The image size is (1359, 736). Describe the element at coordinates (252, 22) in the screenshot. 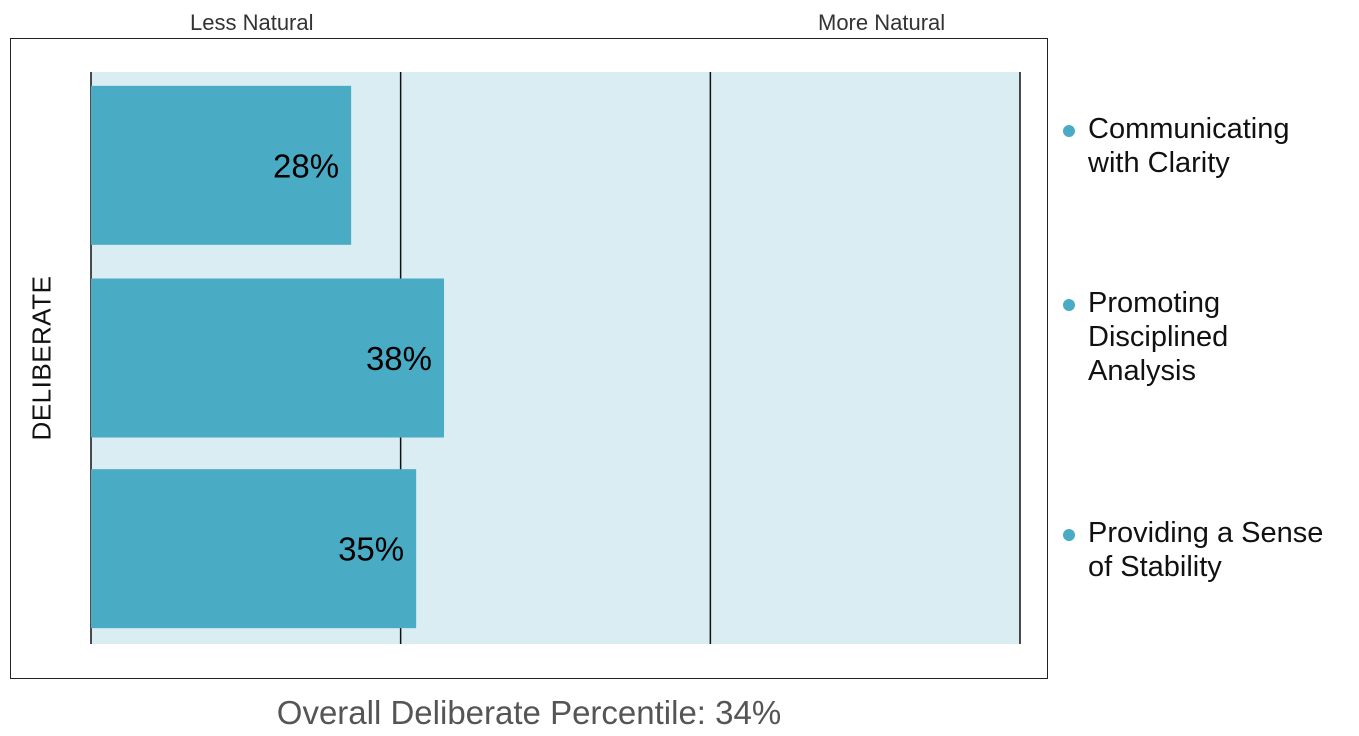

I see `axis-label-less-natural: Less Natural` at that location.